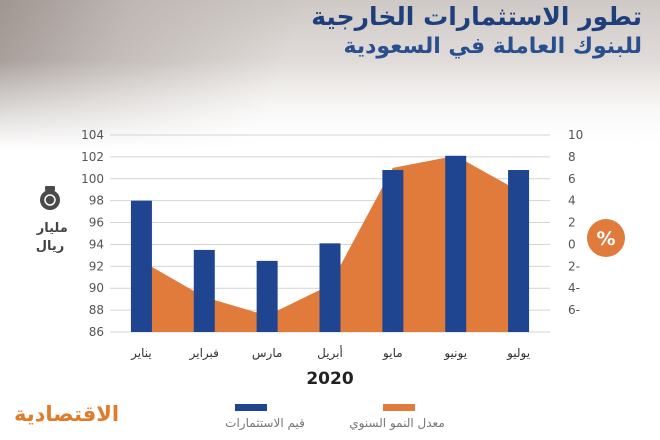 The image size is (660, 440). What do you see at coordinates (572, 244) in the screenshot?
I see `right-tick-label: 0` at bounding box center [572, 244].